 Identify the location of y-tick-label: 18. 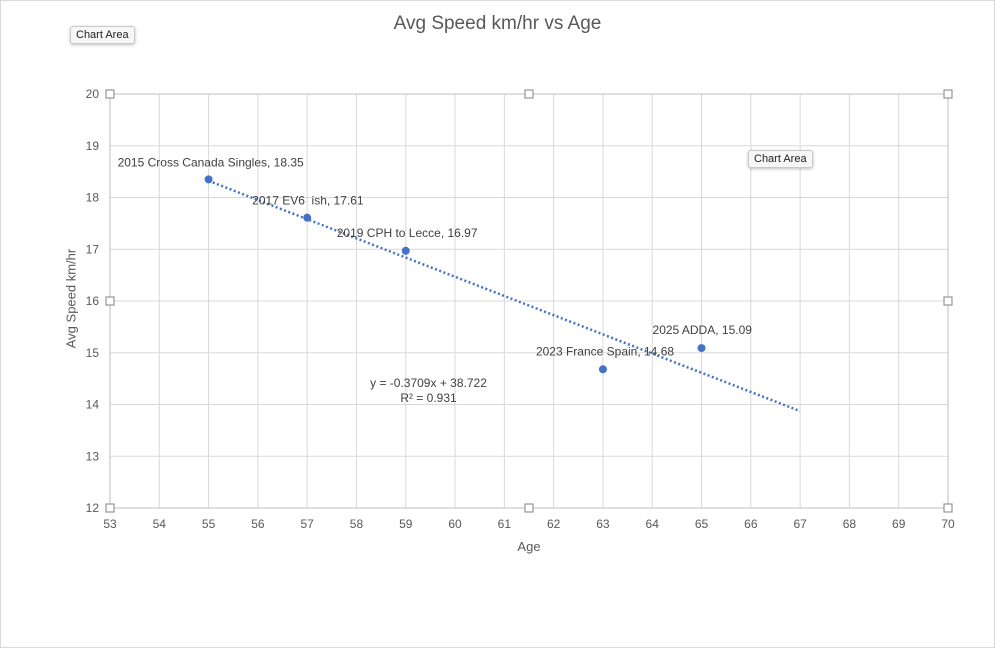
(93, 198).